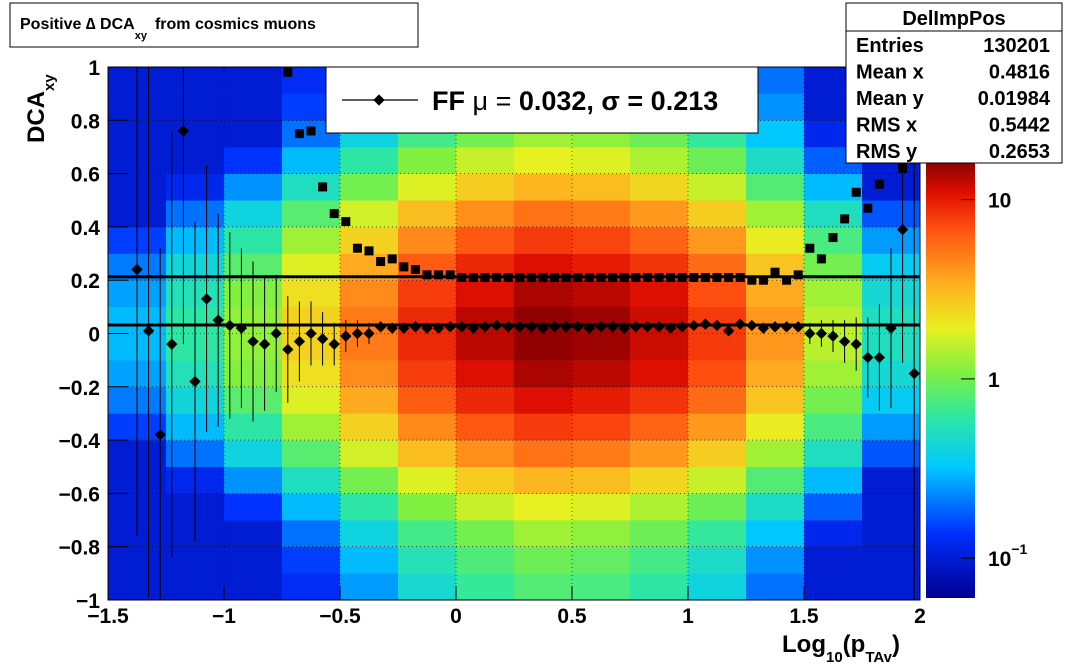 This screenshot has width=1084, height=666. What do you see at coordinates (85, 281) in the screenshot?
I see `y-tick-label: 0.2` at bounding box center [85, 281].